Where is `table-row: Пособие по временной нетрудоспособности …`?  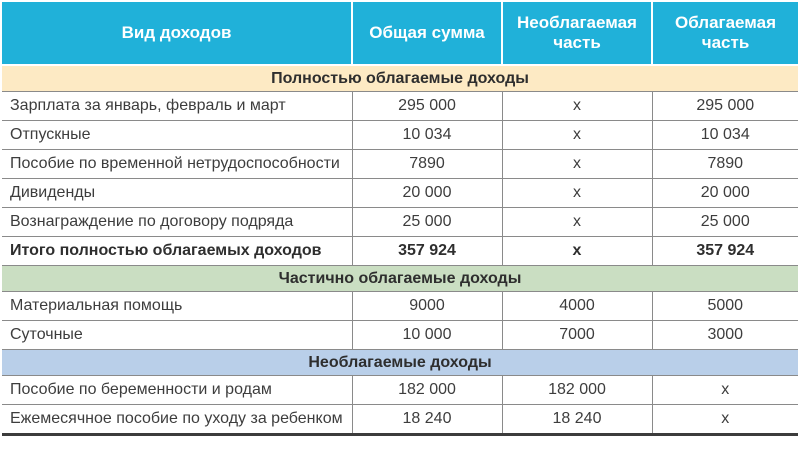 table-row: Пособие по временной нетрудоспособности … is located at coordinates (400, 164).